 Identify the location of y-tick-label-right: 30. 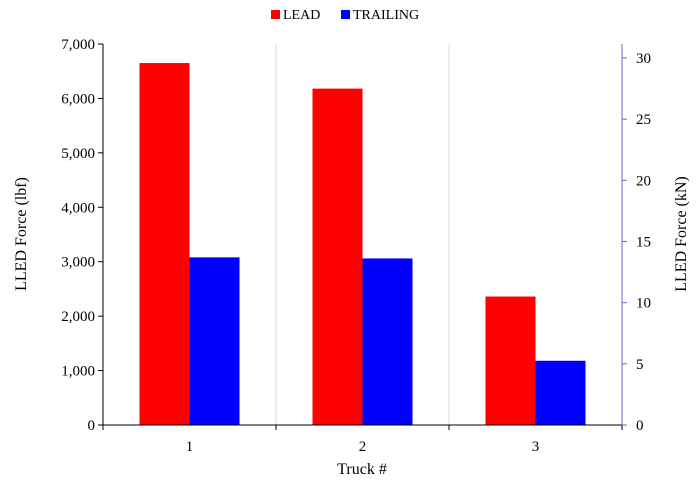
(643, 59).